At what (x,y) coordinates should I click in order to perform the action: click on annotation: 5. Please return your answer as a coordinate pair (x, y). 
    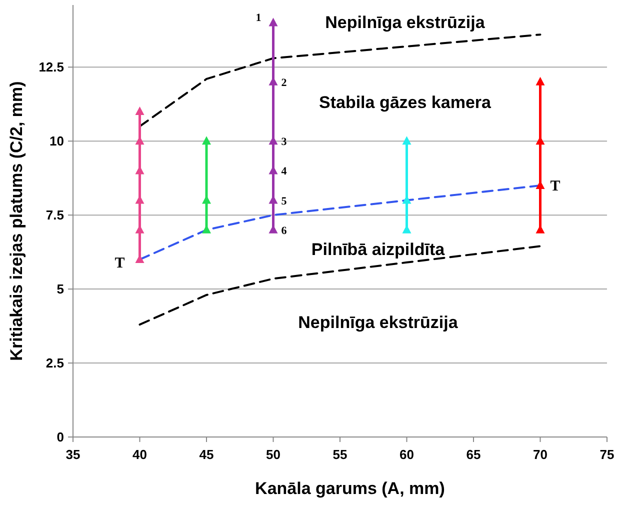
    Looking at the image, I should click on (284, 201).